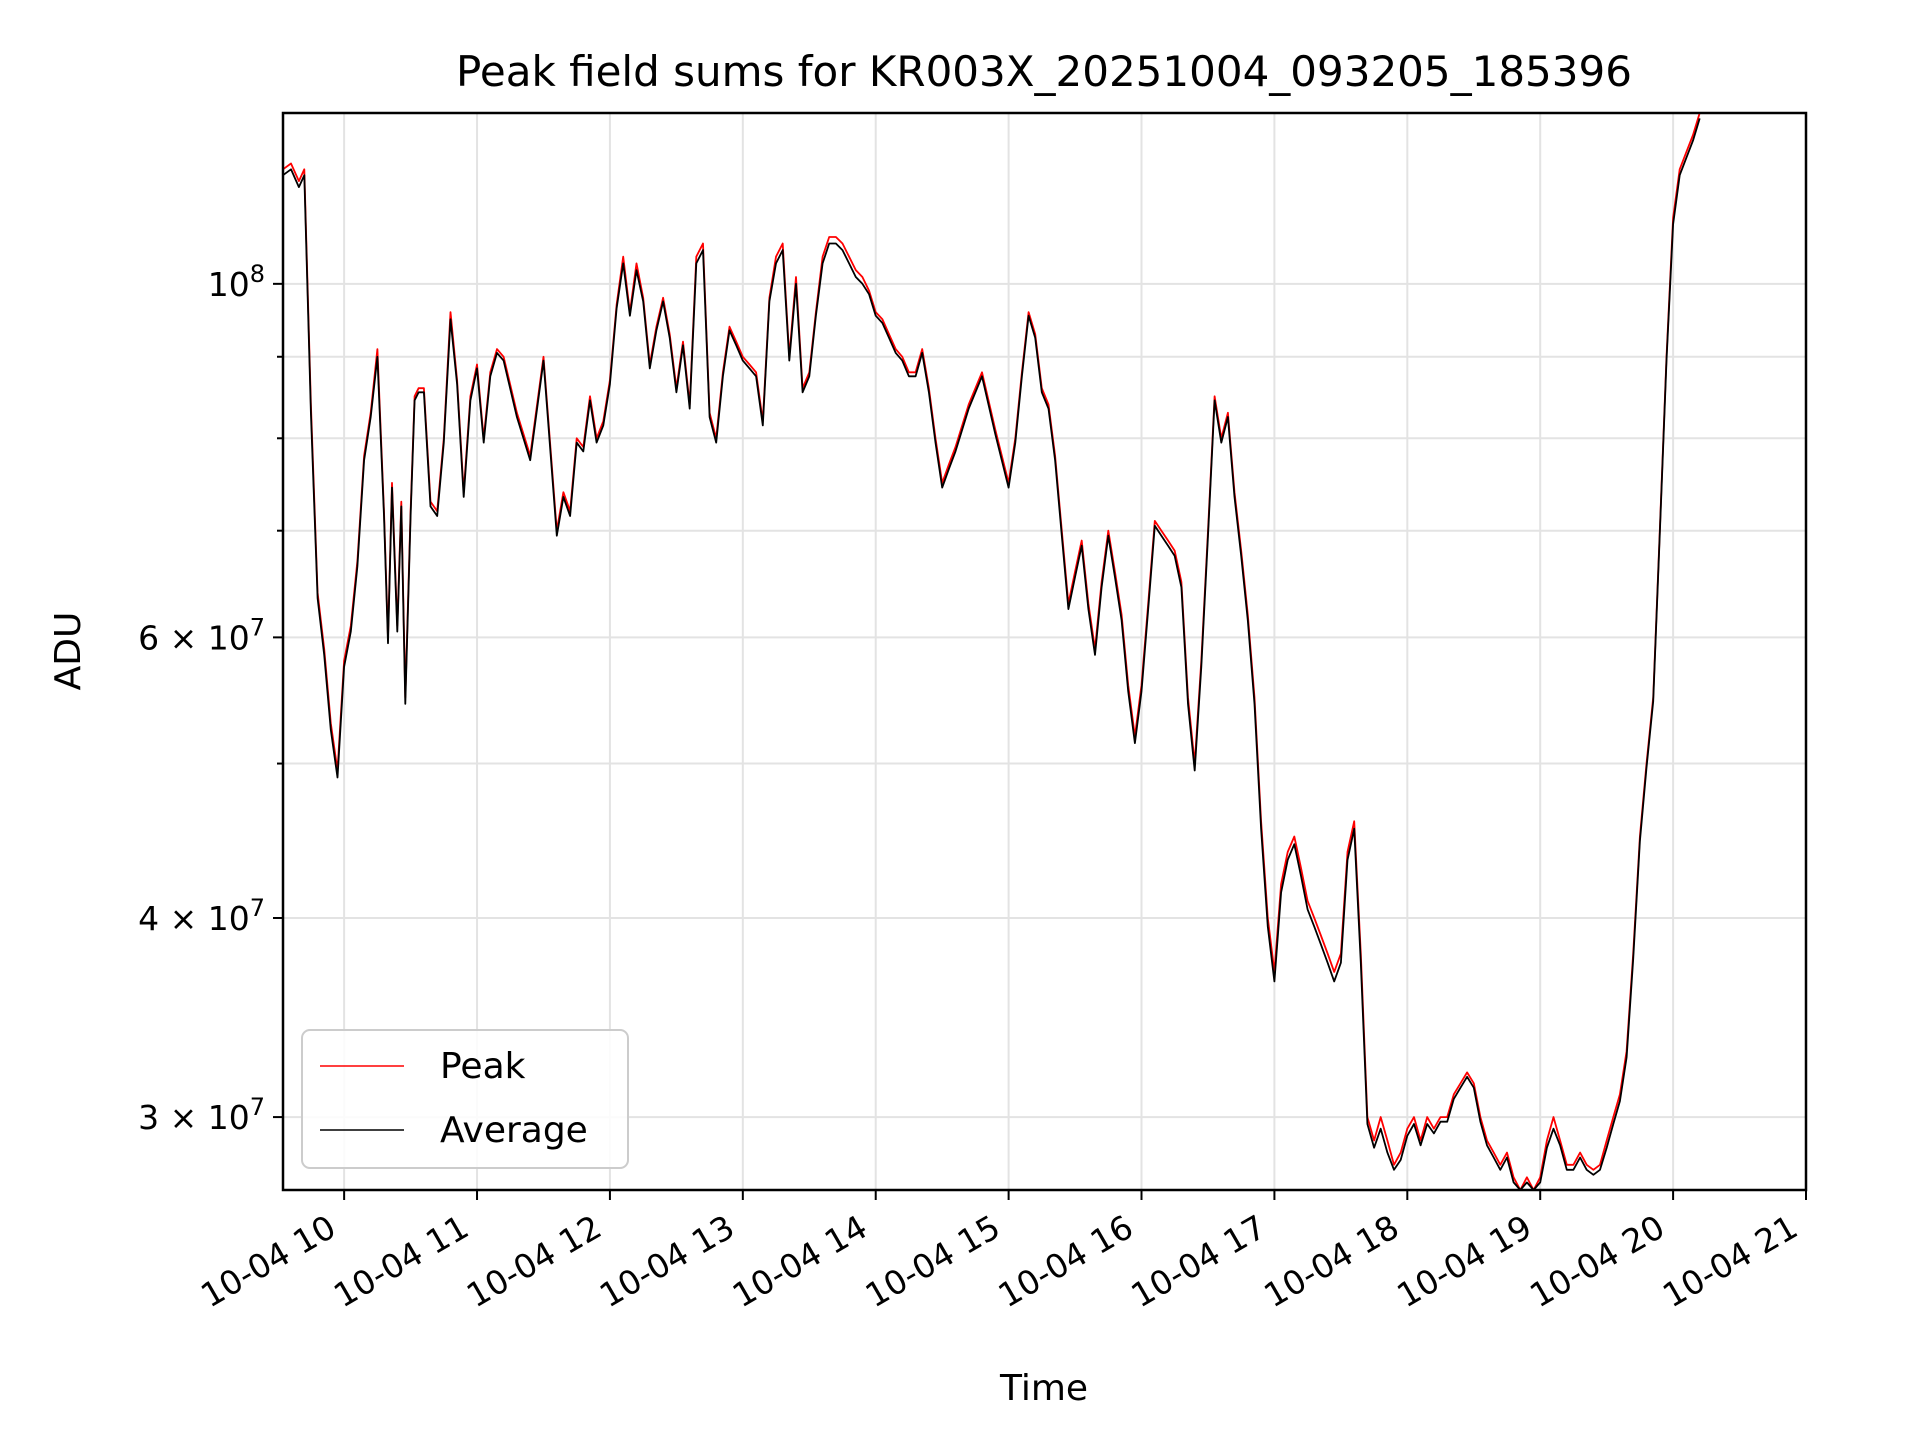 This screenshot has height=1440, width=1920. Describe the element at coordinates (201, 1115) in the screenshot. I see `y-tick-label: 3 × 107` at that location.